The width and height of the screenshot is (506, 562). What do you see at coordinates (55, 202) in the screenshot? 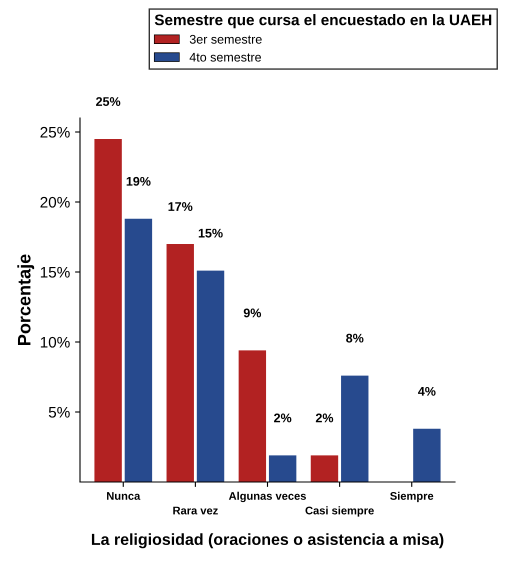
I see `y-tick-label: 20%` at bounding box center [55, 202].